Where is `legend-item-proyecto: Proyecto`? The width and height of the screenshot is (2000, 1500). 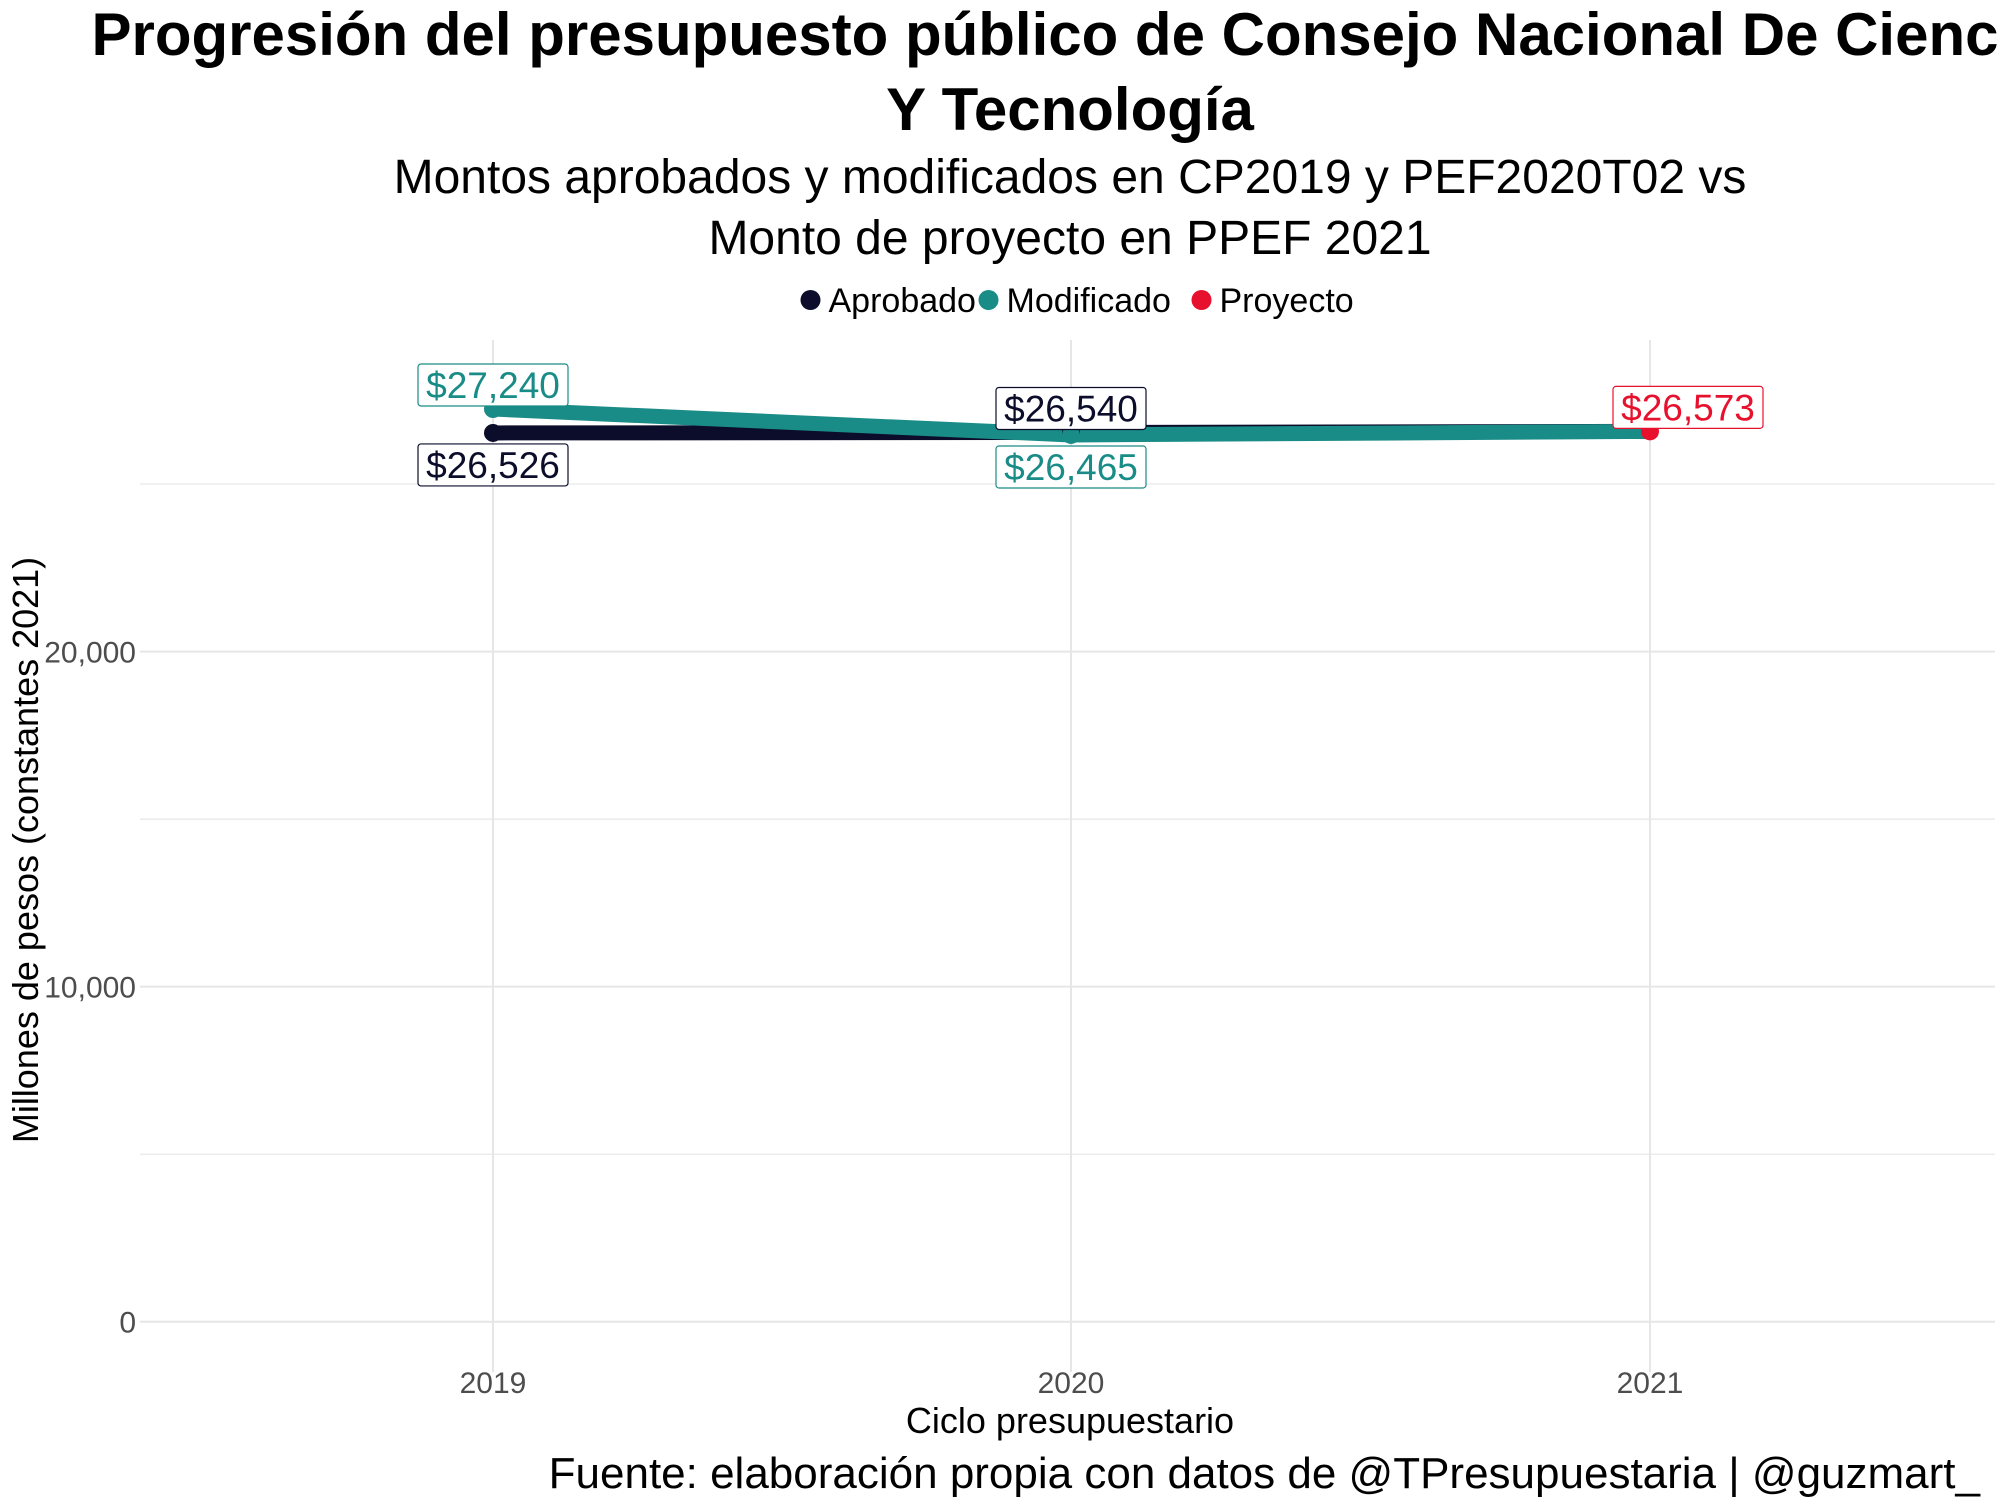
legend-item-proyecto: Proyecto is located at coordinates (1273, 301).